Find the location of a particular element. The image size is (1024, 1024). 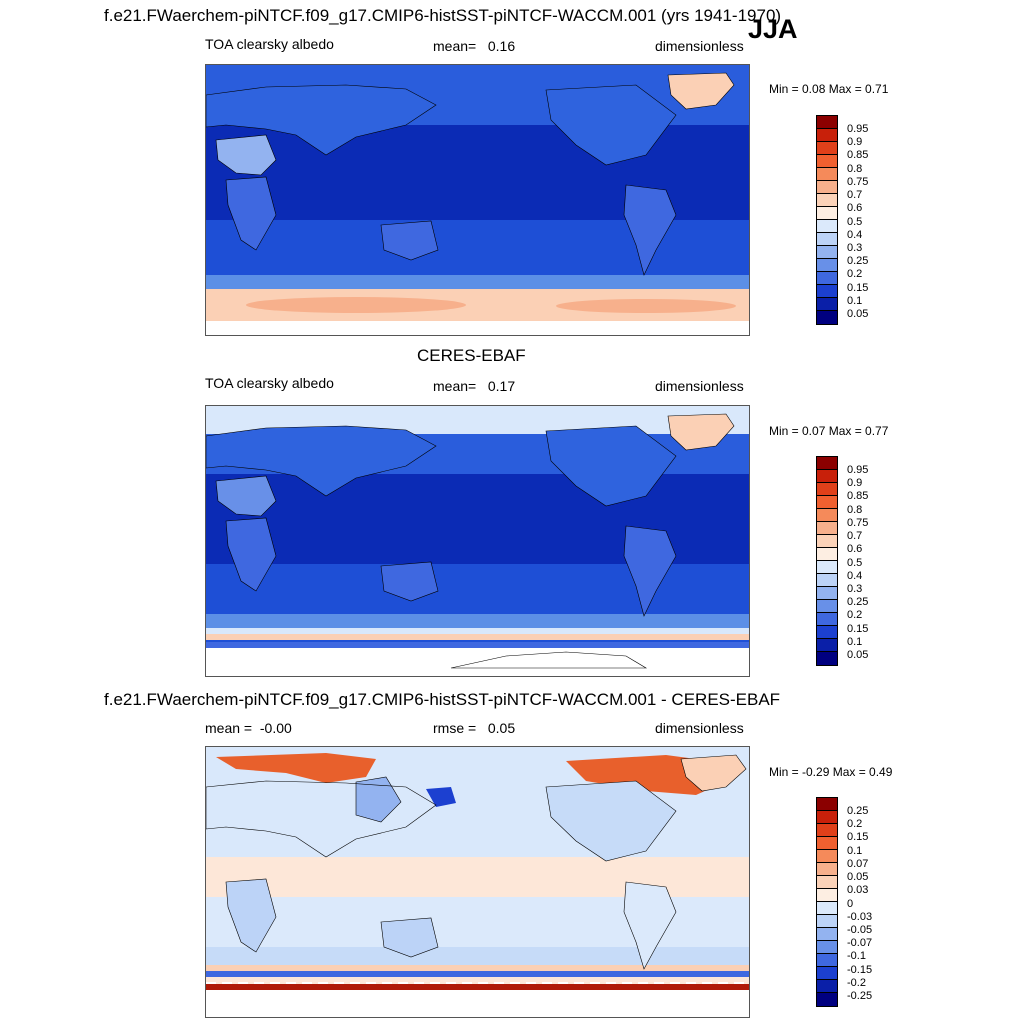

panel2-map is located at coordinates (477, 541).